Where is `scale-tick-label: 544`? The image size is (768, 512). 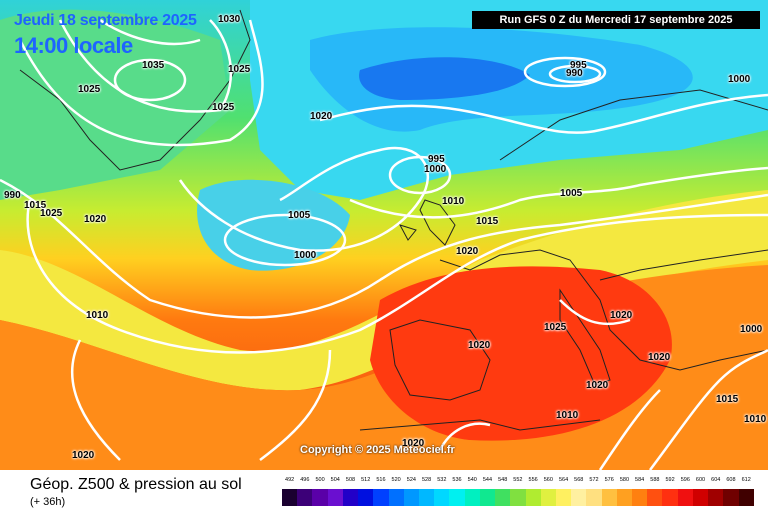 scale-tick-label: 544 is located at coordinates (487, 480).